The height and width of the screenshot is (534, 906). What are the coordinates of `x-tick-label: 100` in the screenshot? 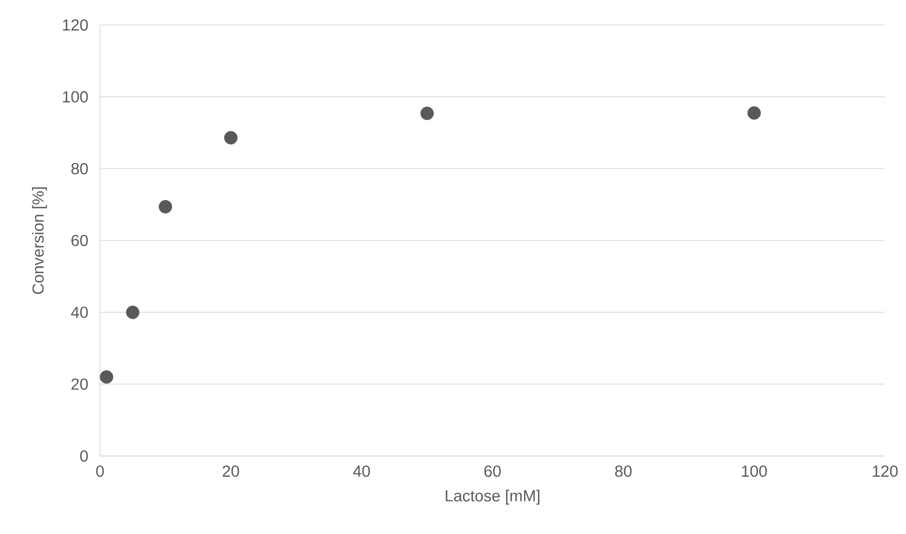 It's located at (754, 471).